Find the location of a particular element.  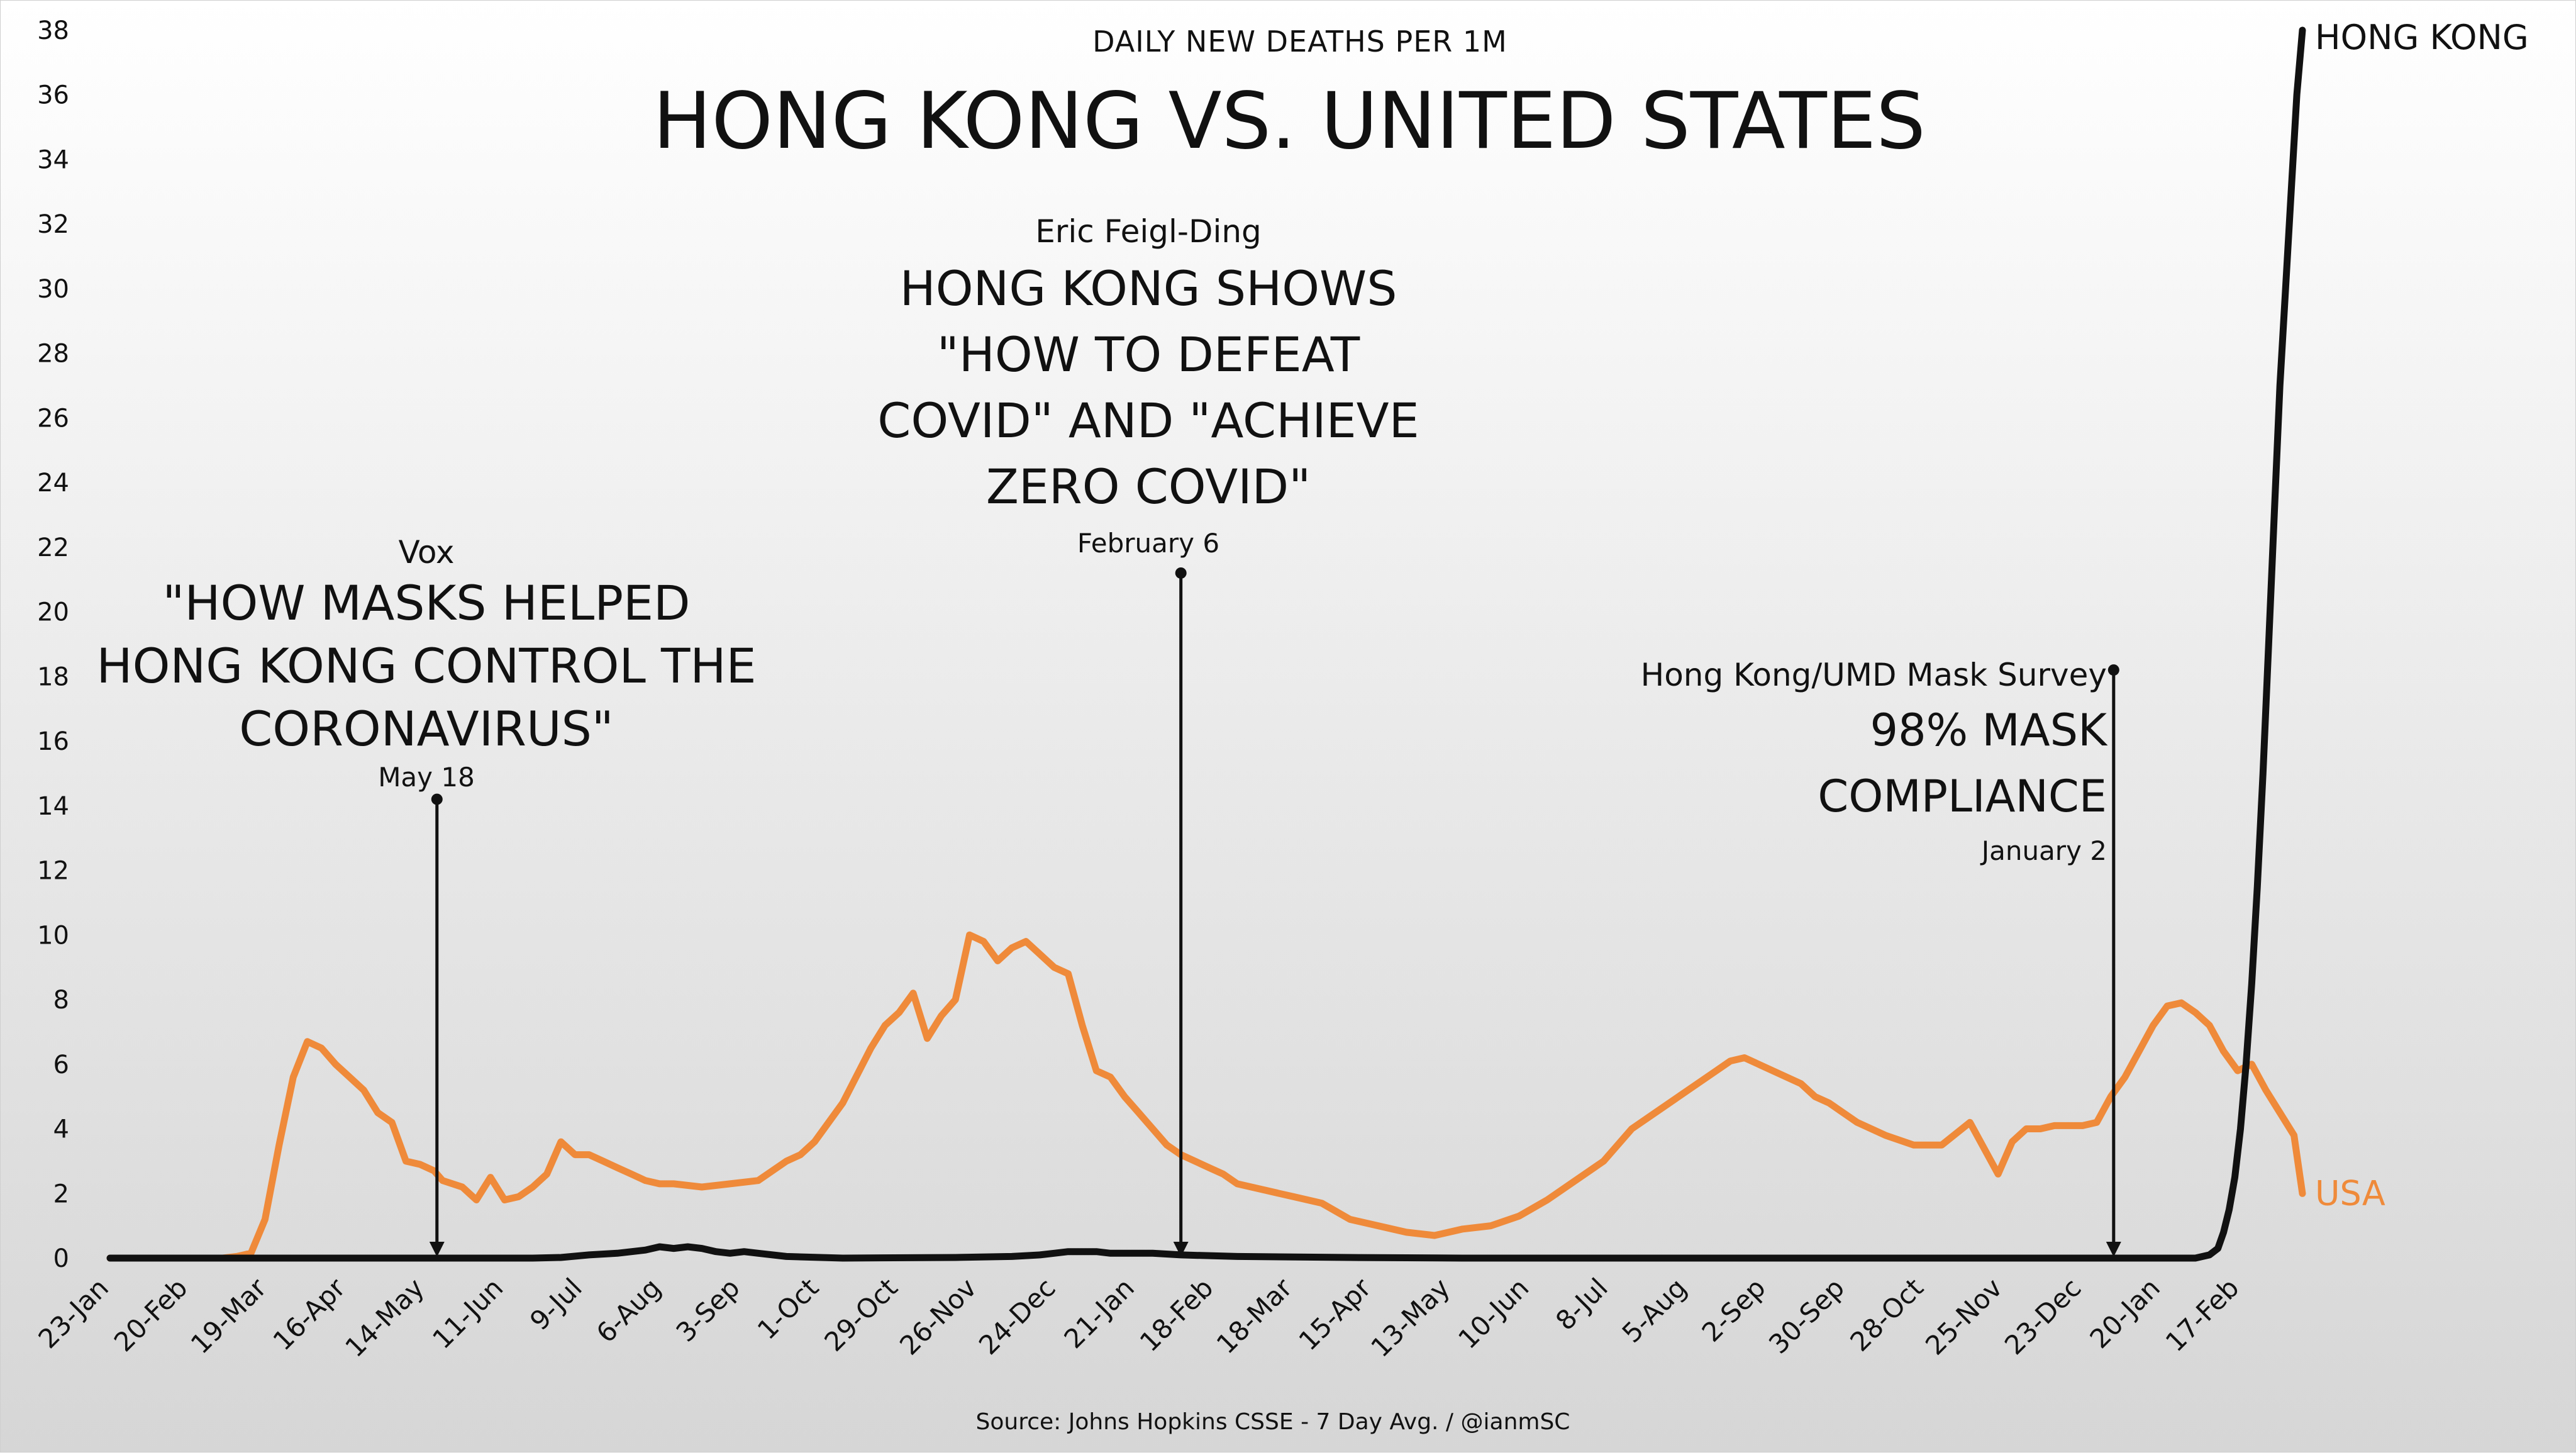

series-label-hong-kong: HONG KONG is located at coordinates (2422, 37).